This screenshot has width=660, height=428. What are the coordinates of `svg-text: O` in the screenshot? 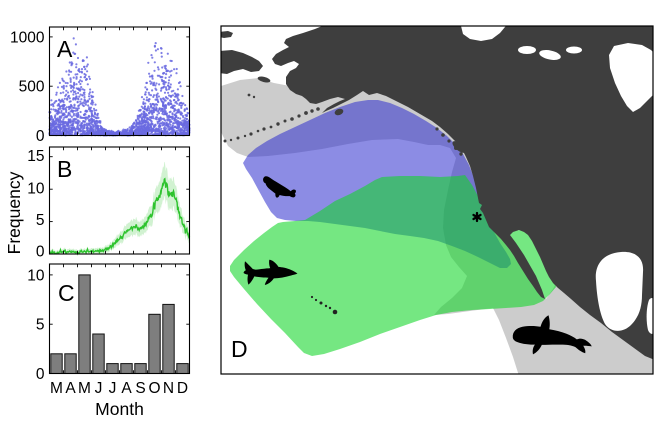 It's located at (154, 388).